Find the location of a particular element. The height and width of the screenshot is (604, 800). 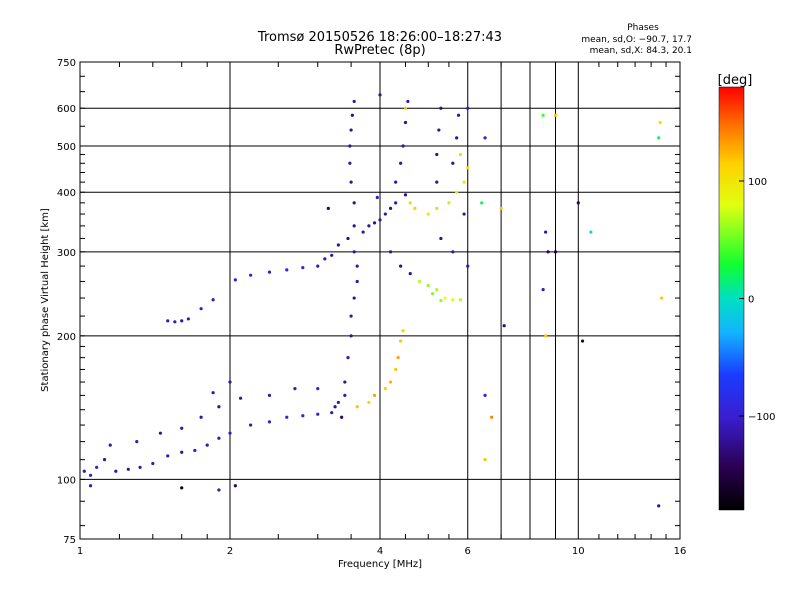

stats-line-o: mean, sd,O: −90.7, 17.7 is located at coordinates (636, 40).